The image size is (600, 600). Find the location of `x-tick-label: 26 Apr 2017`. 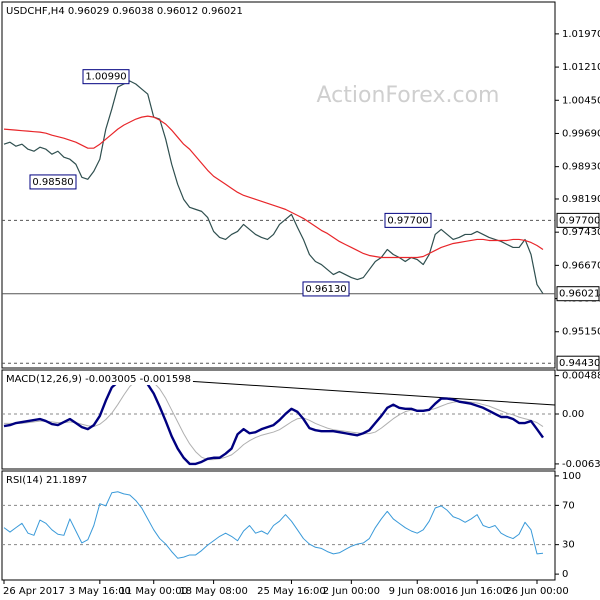

x-tick-label: 26 Apr 2017 is located at coordinates (34, 591).